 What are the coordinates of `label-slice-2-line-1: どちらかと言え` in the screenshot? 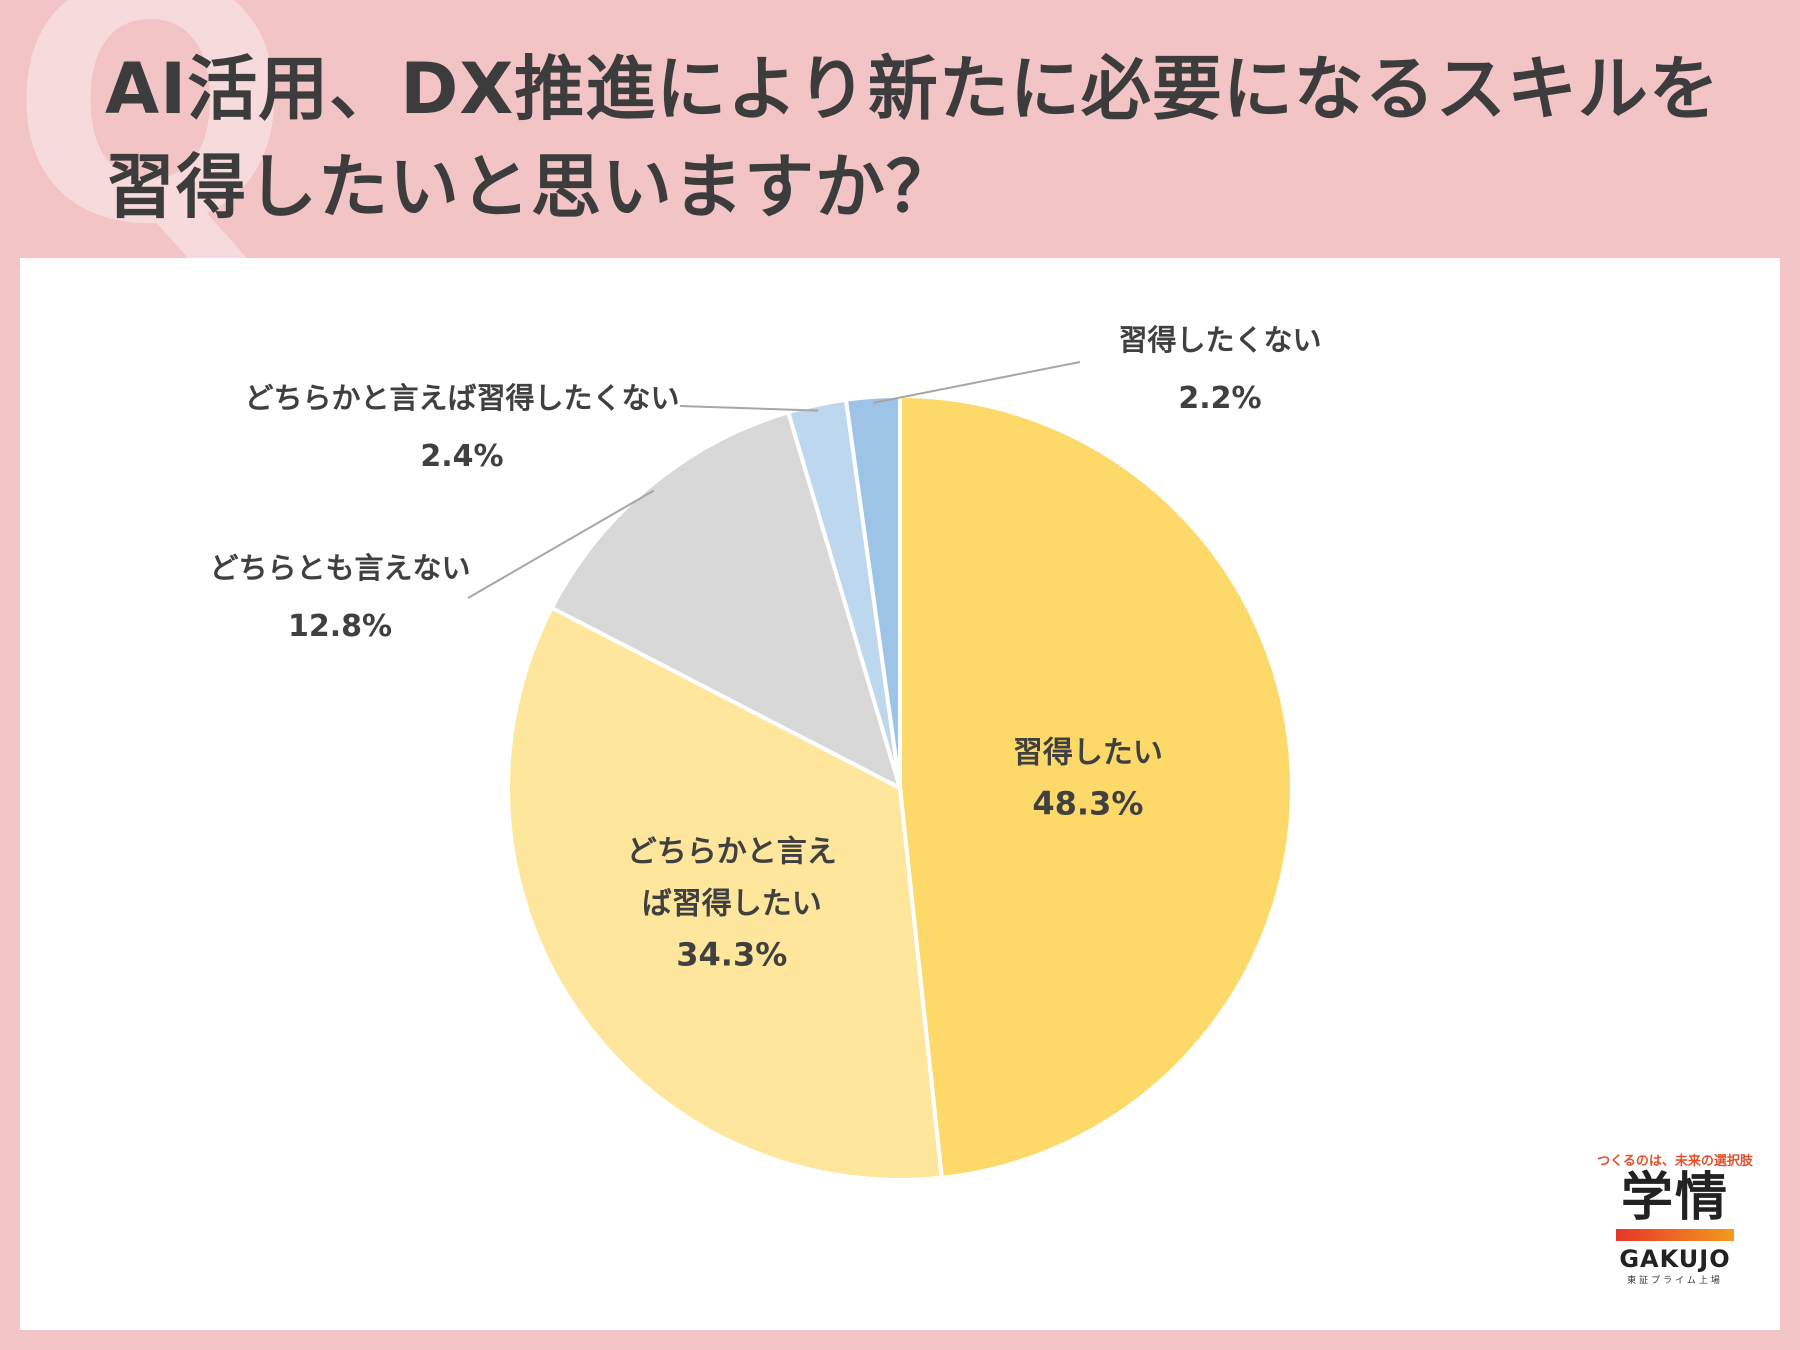 It's located at (732, 852).